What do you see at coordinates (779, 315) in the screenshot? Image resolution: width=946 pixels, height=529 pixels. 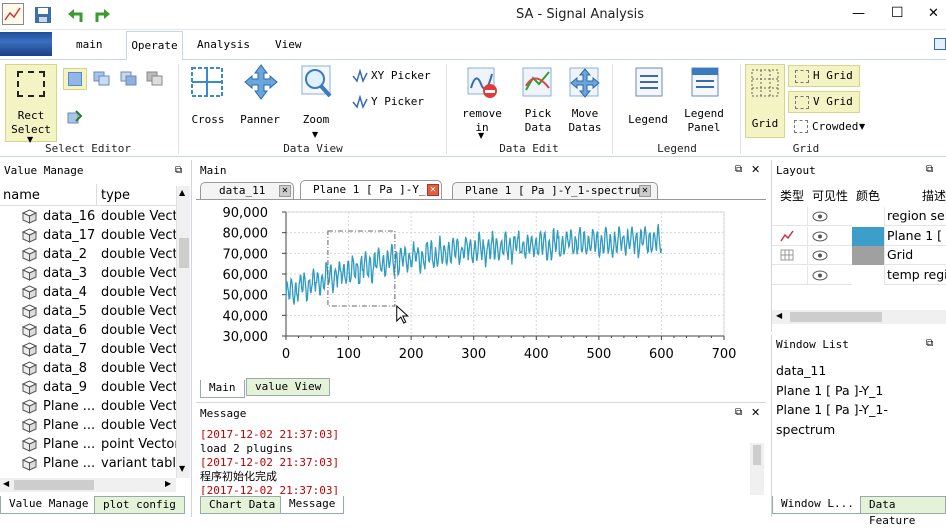 I see `scroll-left-icon: ◀` at bounding box center [779, 315].